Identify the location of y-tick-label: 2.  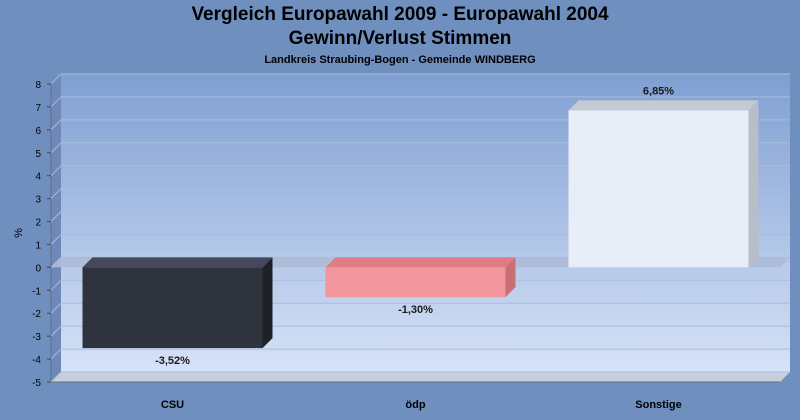
(38, 223).